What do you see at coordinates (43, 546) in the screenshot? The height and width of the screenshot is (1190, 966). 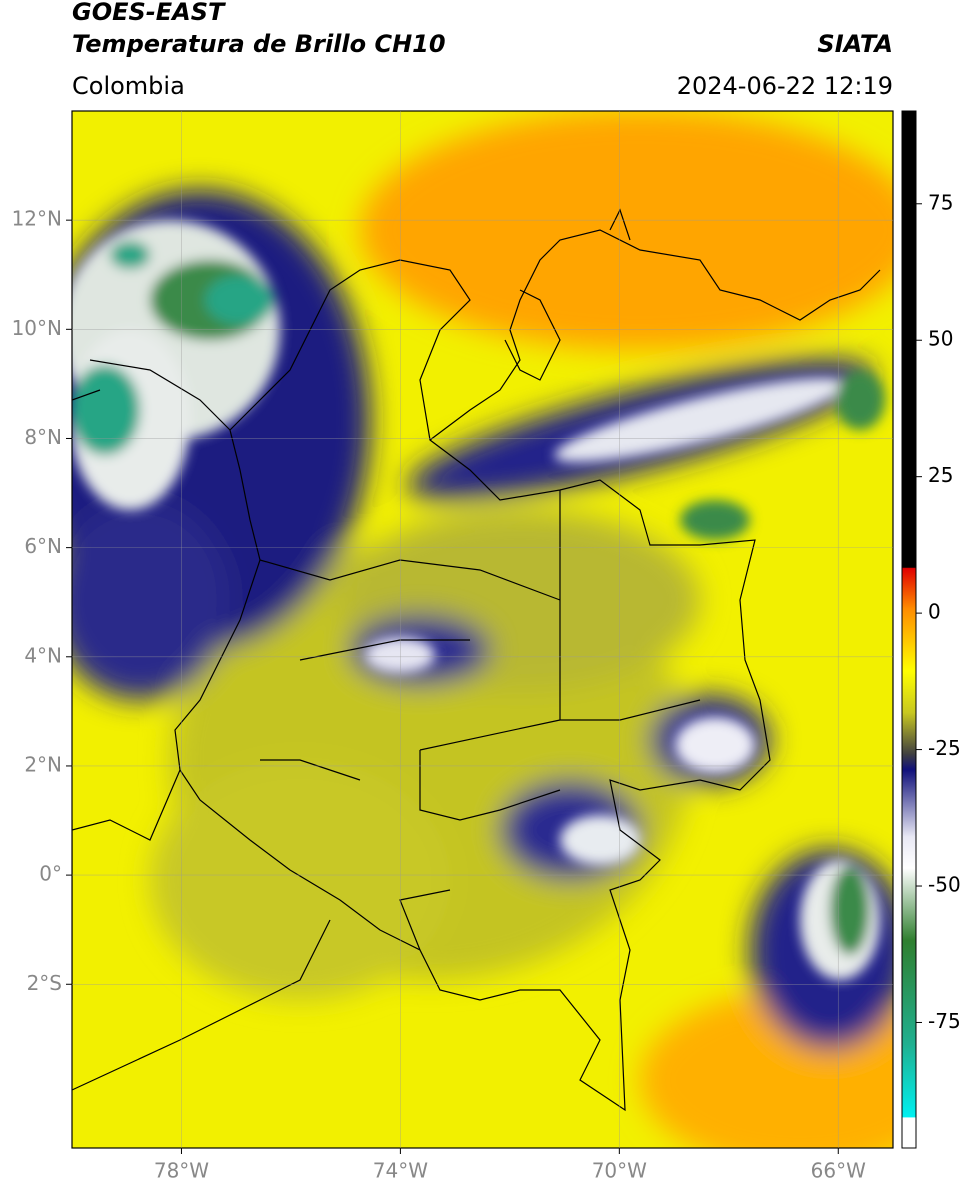 I see `y-tick-label: 6°N` at bounding box center [43, 546].